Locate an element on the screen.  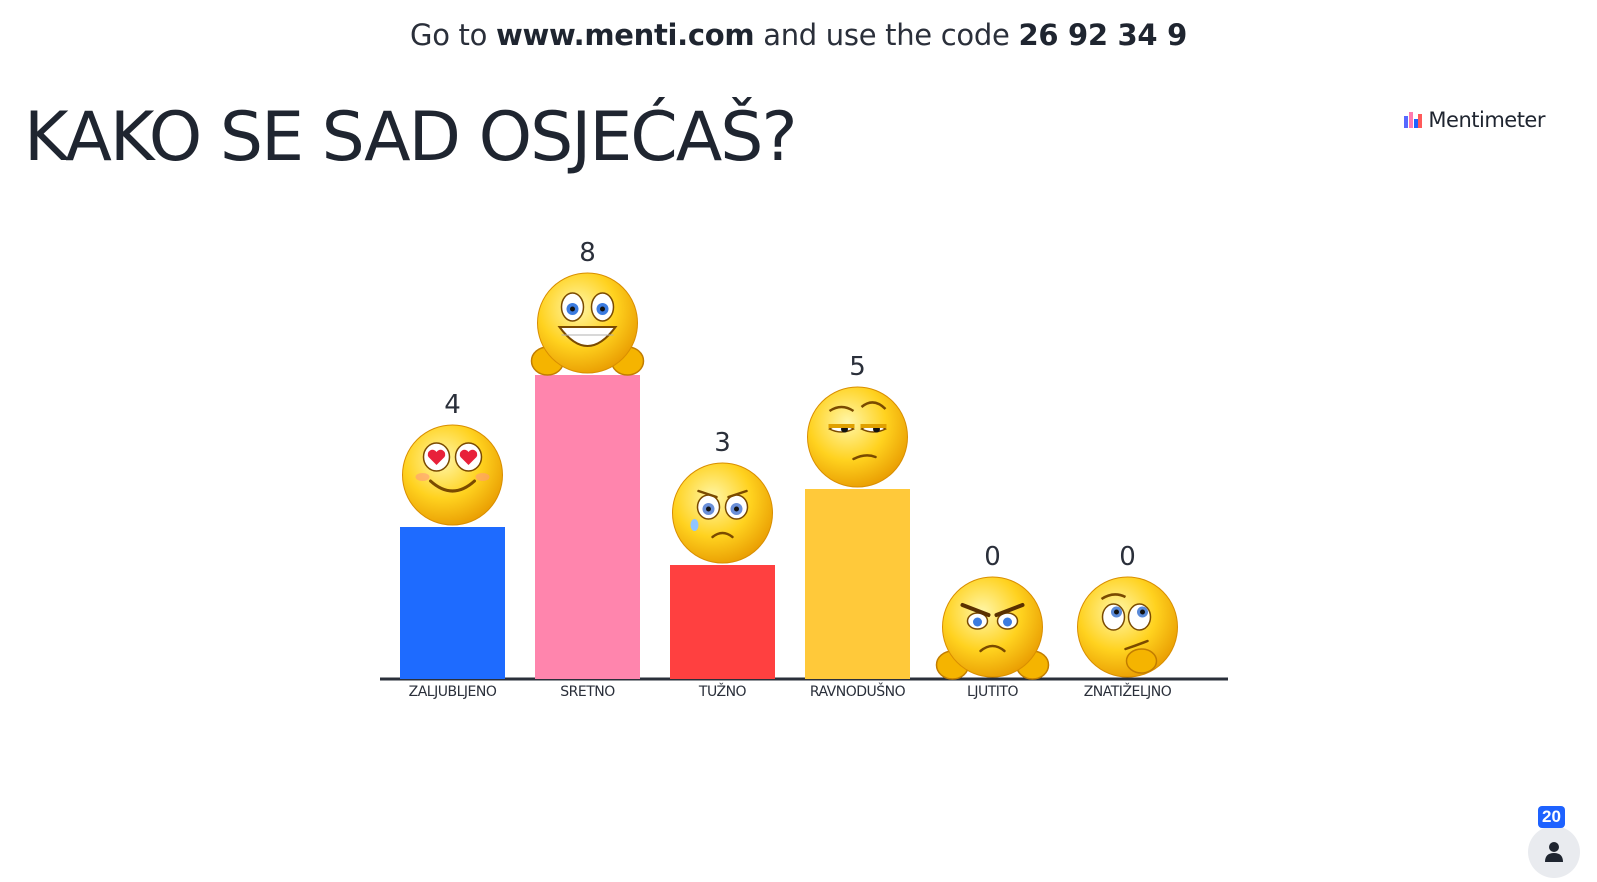
participant-count-badge: 20 is located at coordinates (1551, 817).